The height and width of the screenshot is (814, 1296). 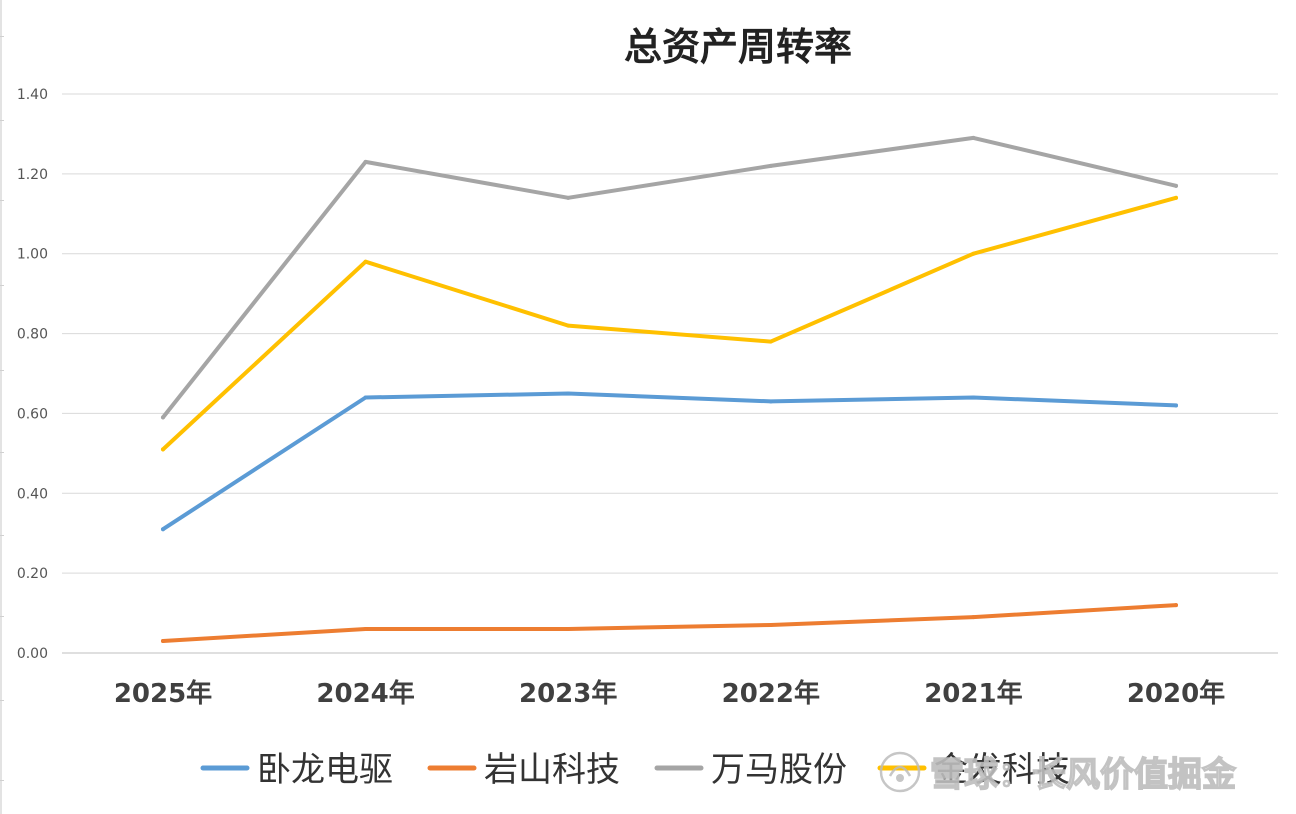 I want to click on legend-label: 卧龙电驱, so click(x=325, y=770).